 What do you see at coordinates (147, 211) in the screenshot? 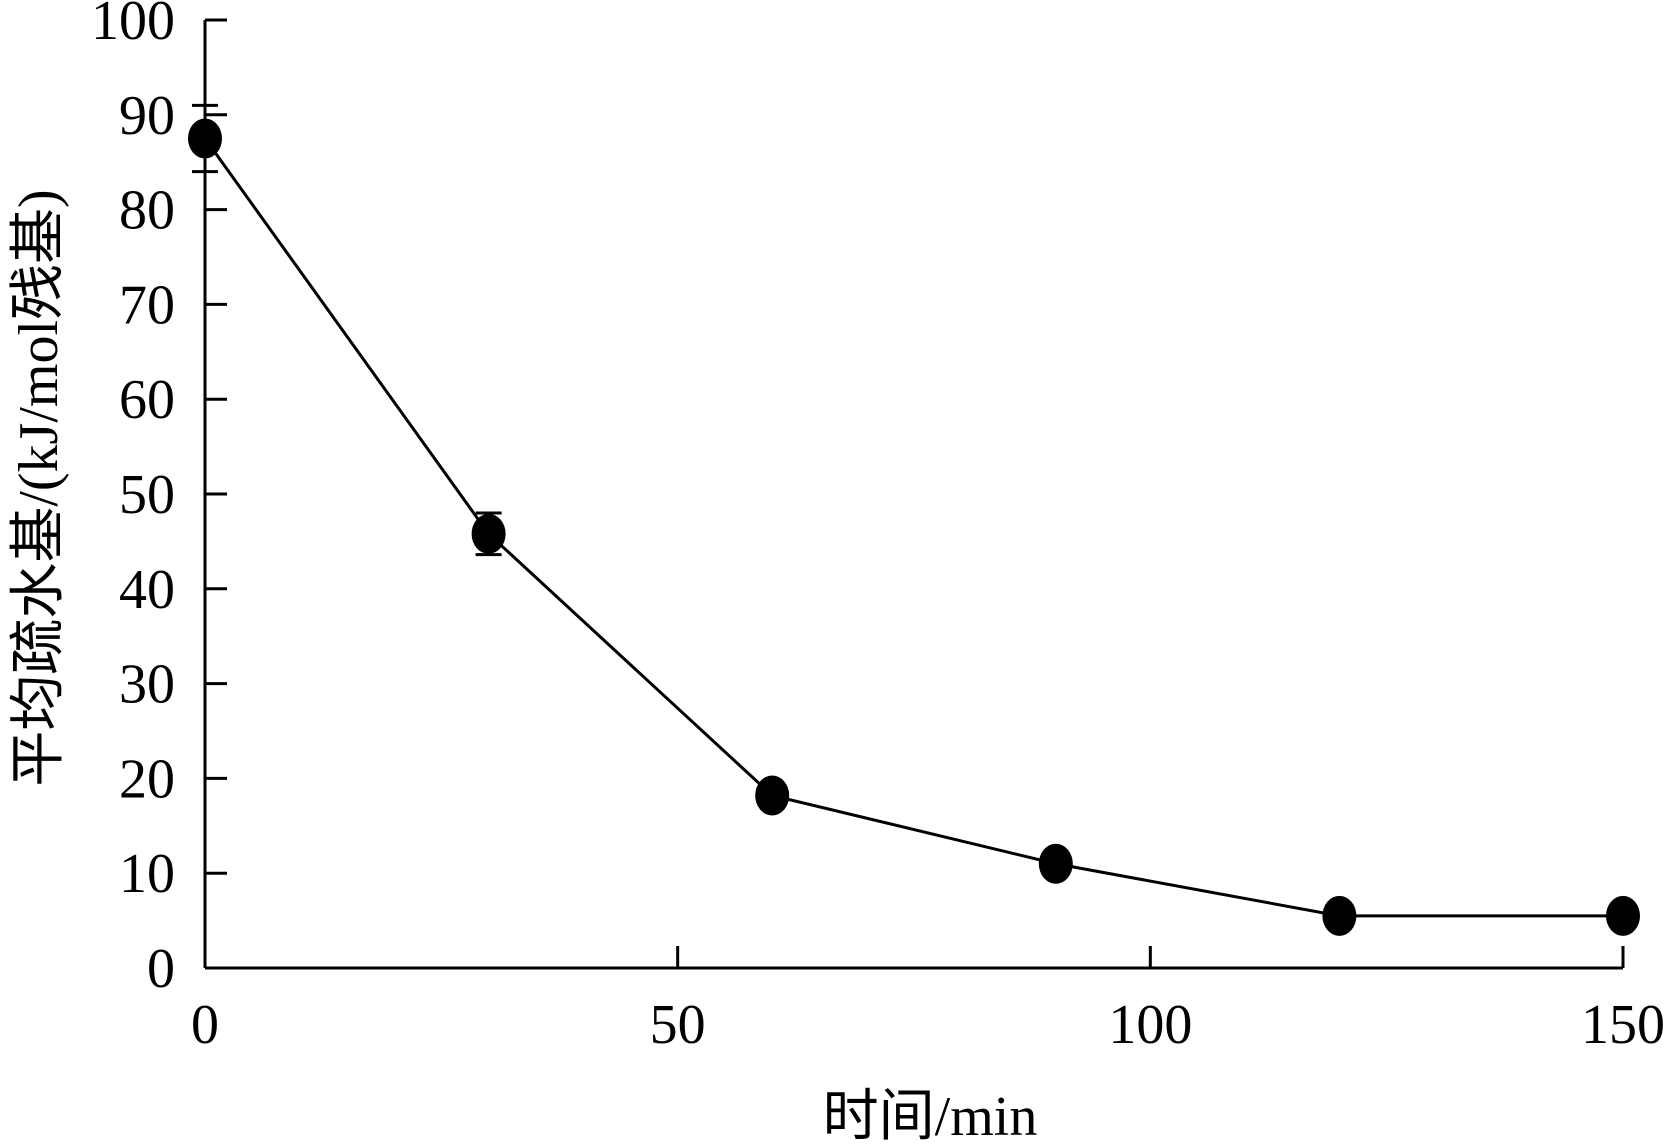
I see `y-tick-label: 80` at bounding box center [147, 211].